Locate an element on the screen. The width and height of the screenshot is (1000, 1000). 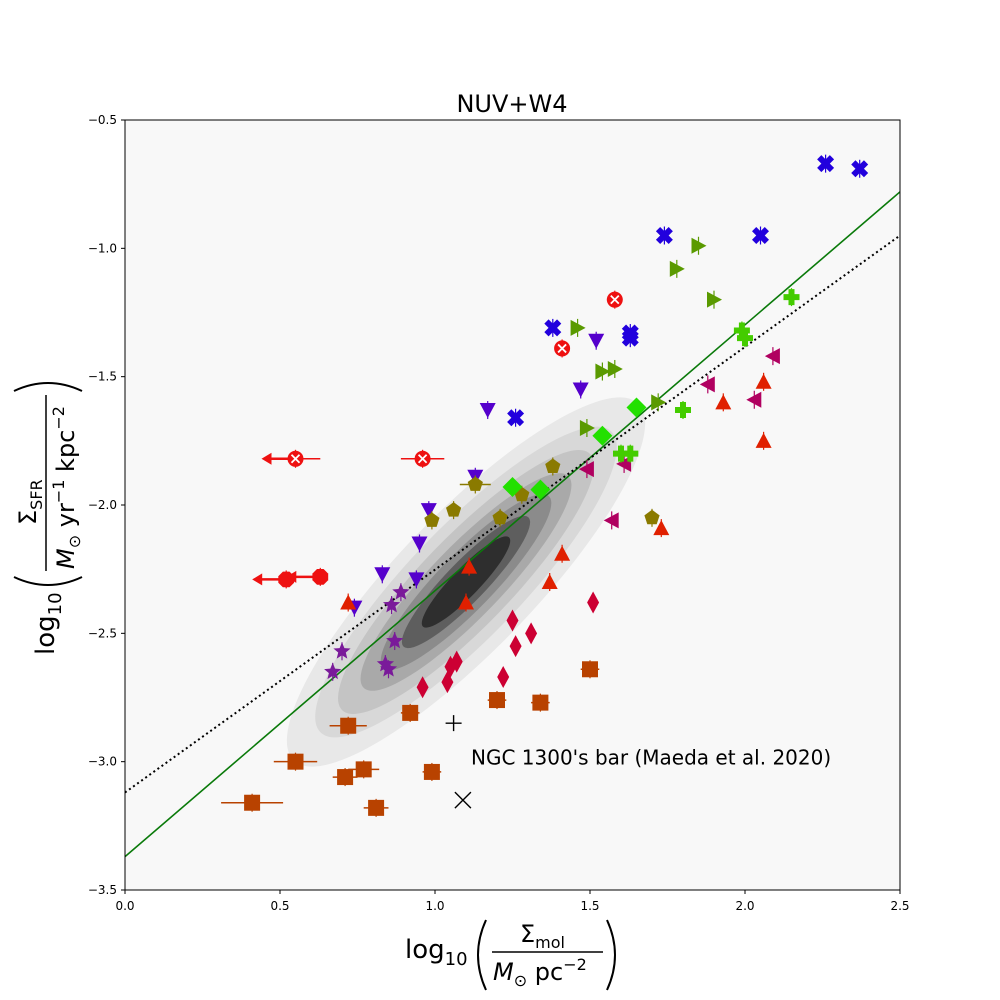
chart-title: NUV+W4 is located at coordinates (511, 104).